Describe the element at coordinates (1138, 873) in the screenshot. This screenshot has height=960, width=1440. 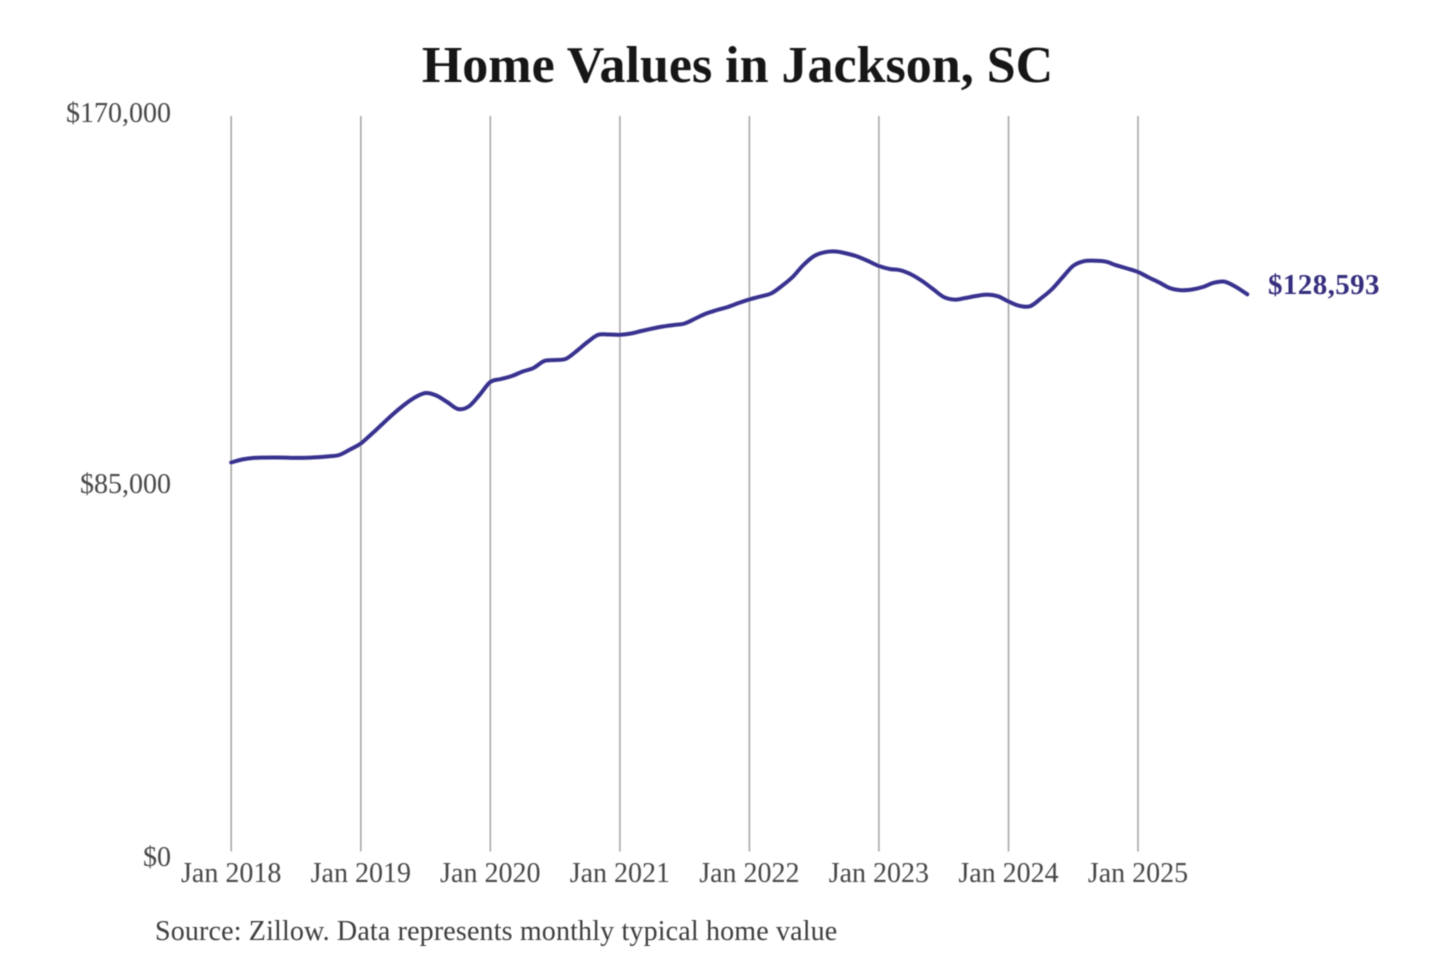
I see `svg-text: Jan 2025` at that location.